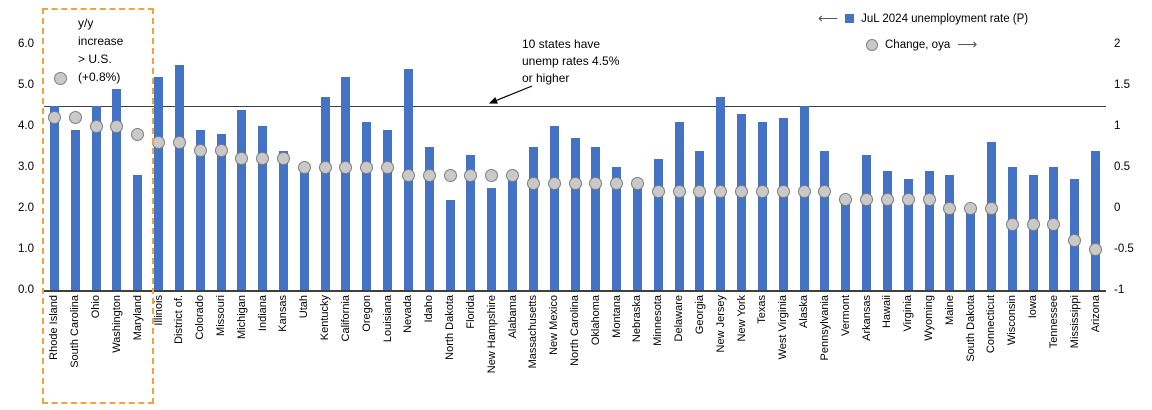  What do you see at coordinates (158, 310) in the screenshot?
I see `x-label: Illinois` at bounding box center [158, 310].